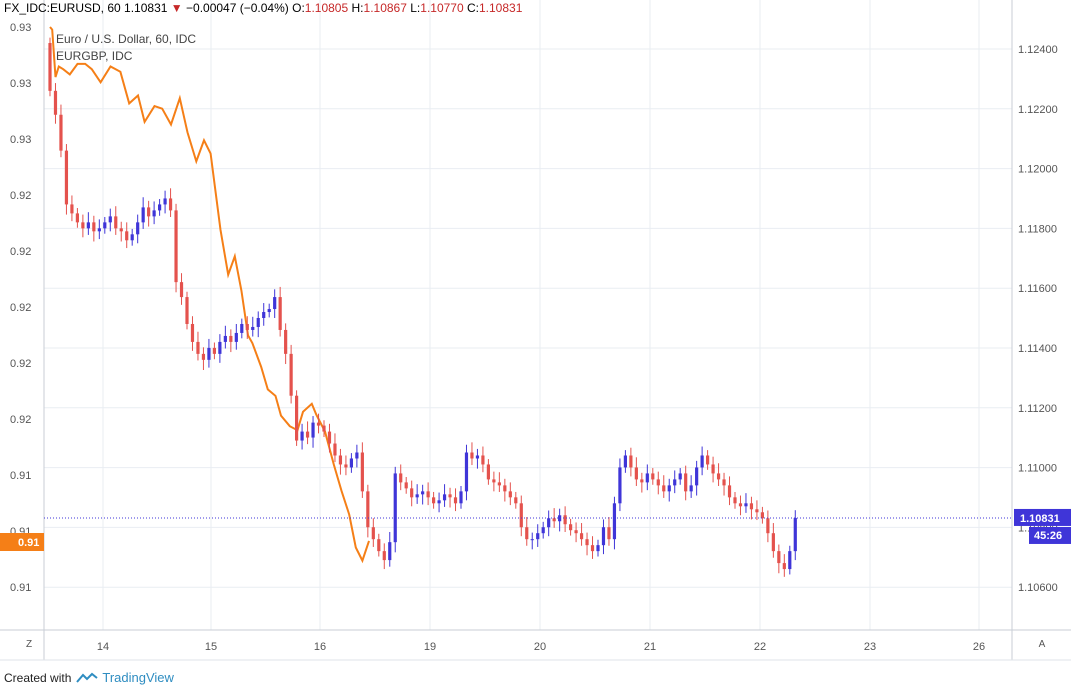 This screenshot has width=1071, height=696. I want to click on compare-price-label: 0.91, so click(28, 543).